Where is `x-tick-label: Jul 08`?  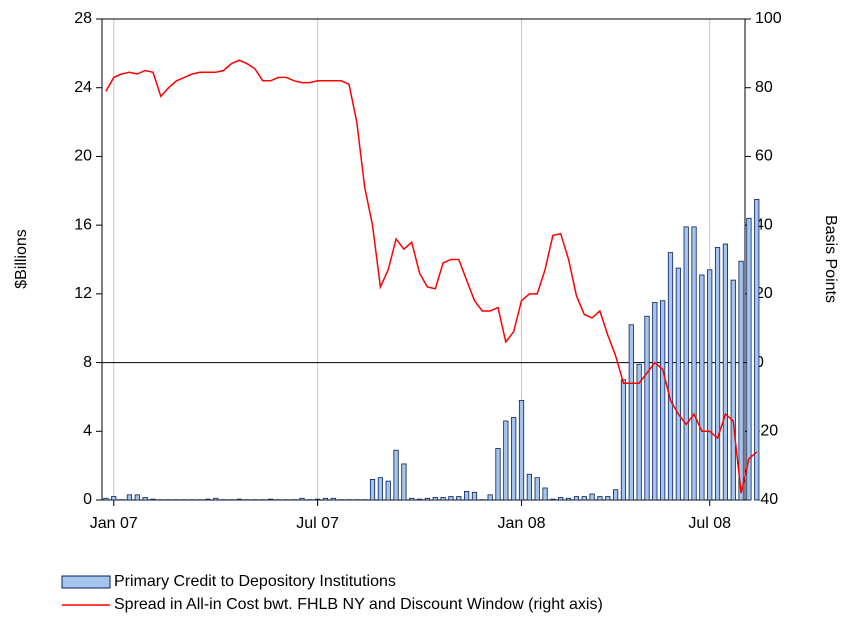 x-tick-label: Jul 08 is located at coordinates (709, 523).